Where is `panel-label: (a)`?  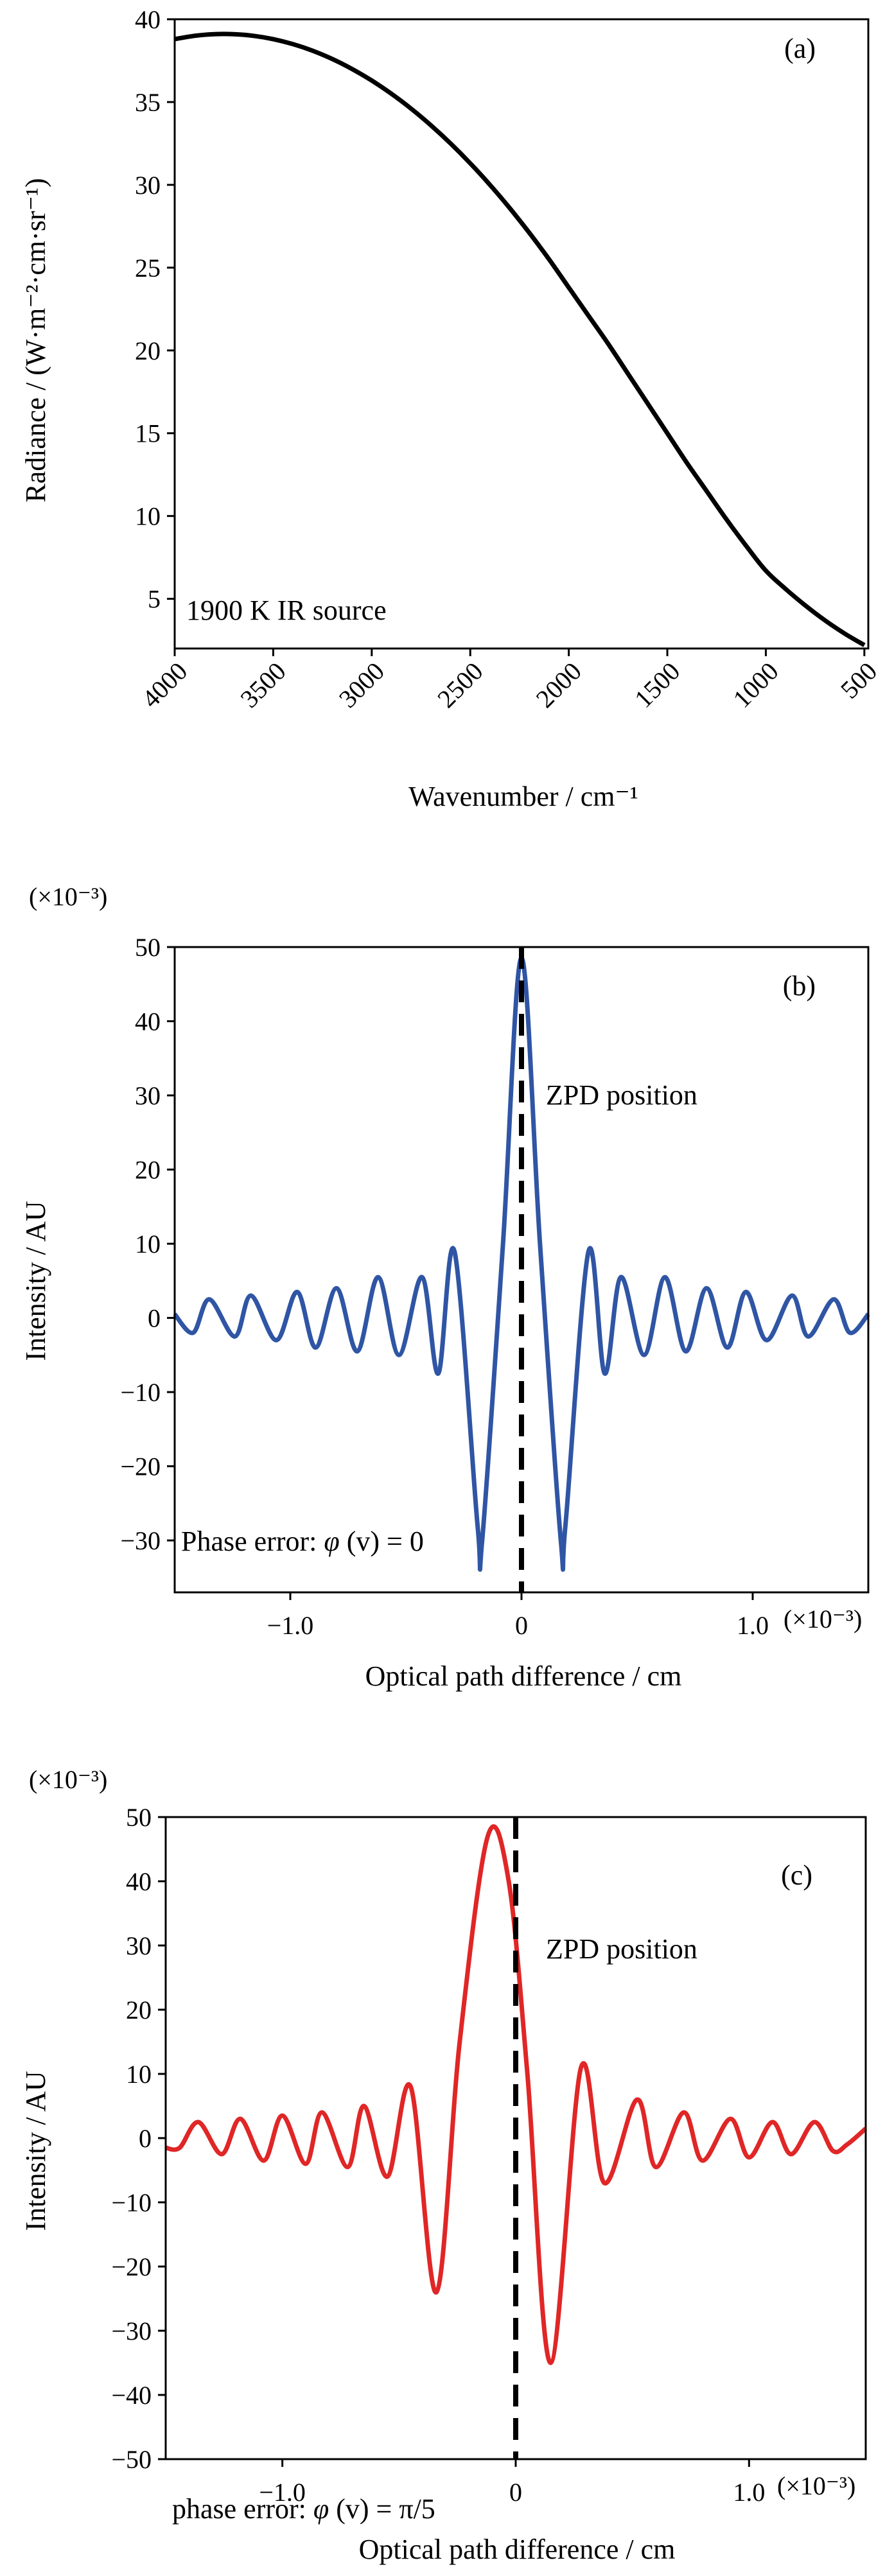 panel-label: (a) is located at coordinates (800, 48).